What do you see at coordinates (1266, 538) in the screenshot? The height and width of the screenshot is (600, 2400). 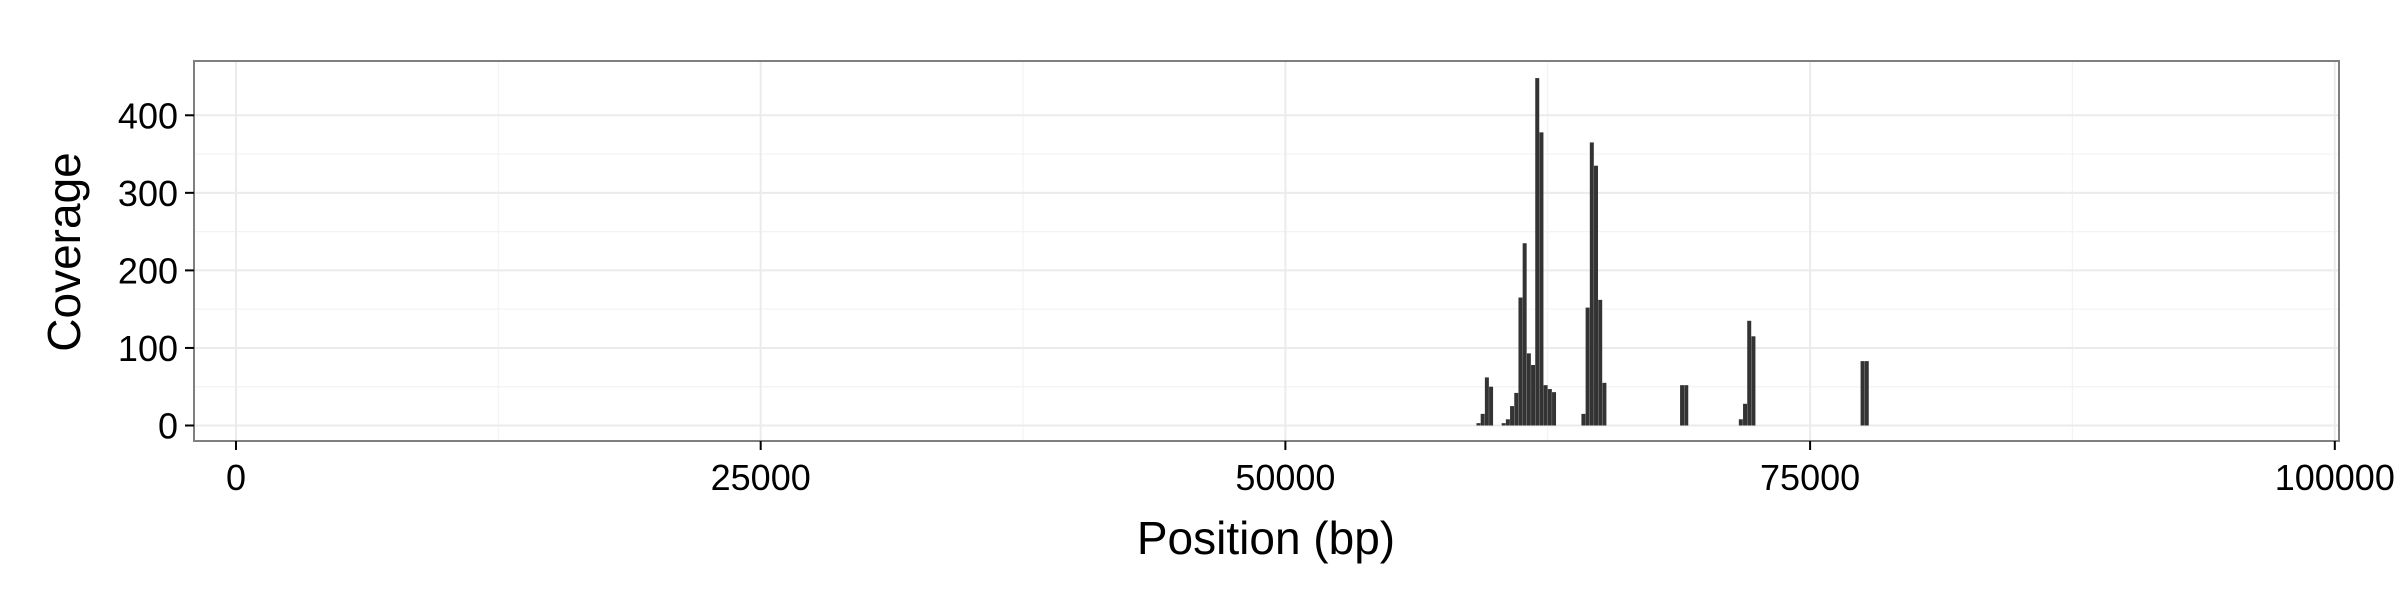 I see `x-axis-label: Position (bp)` at bounding box center [1266, 538].